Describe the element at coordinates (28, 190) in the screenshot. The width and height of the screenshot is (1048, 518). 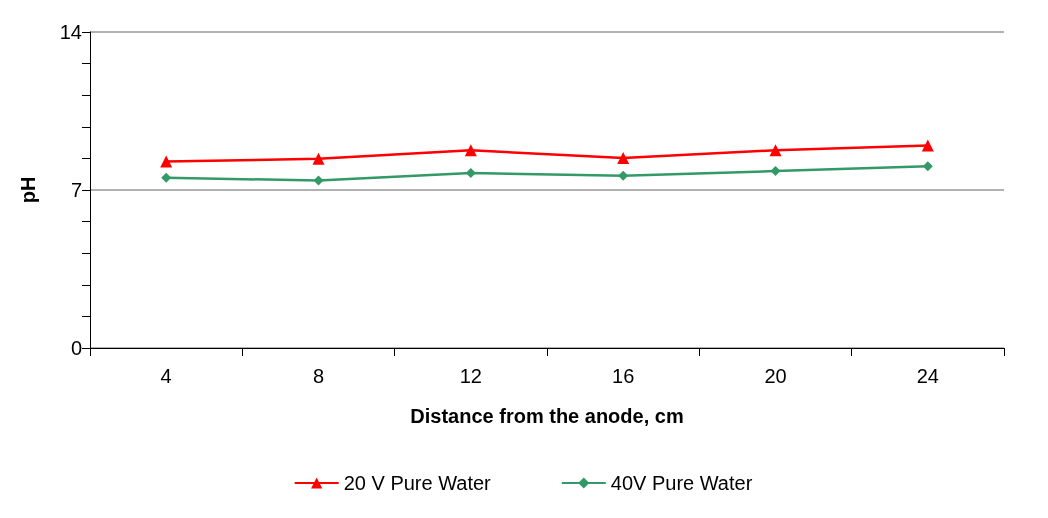
I see `y-axis-title: pH` at that location.